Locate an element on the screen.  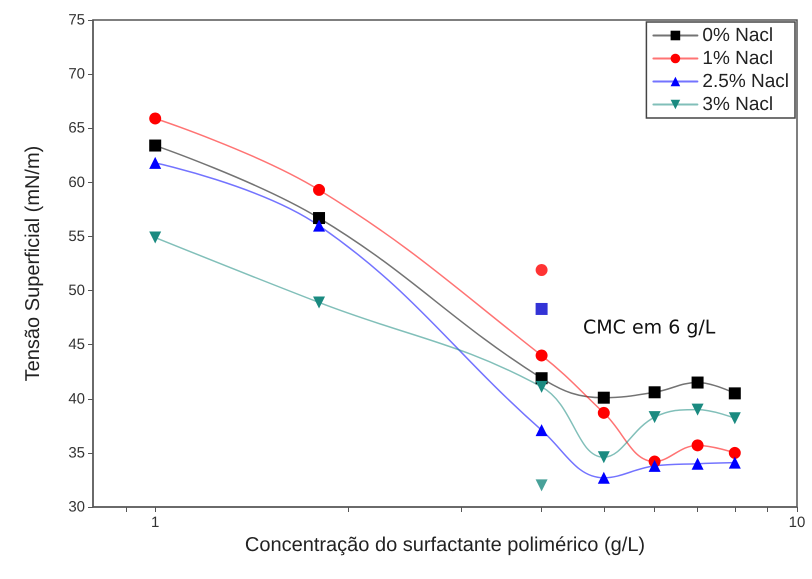
x-tick-label: 1 is located at coordinates (155, 522).